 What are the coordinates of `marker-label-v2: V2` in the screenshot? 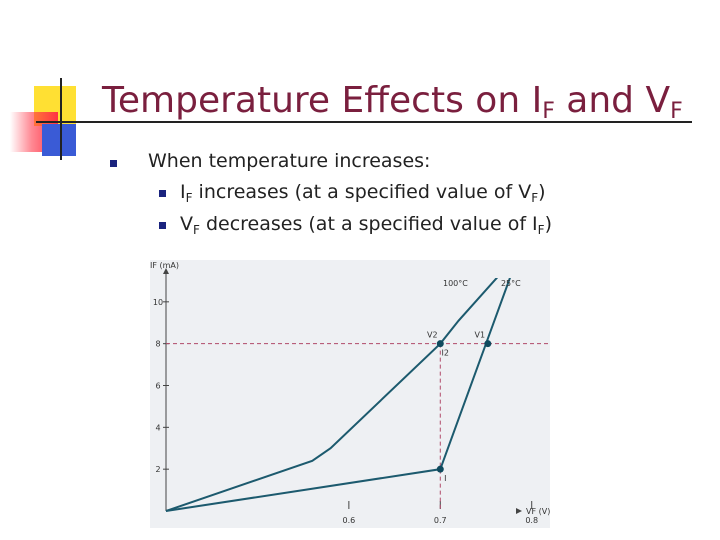 It's located at (432, 335).